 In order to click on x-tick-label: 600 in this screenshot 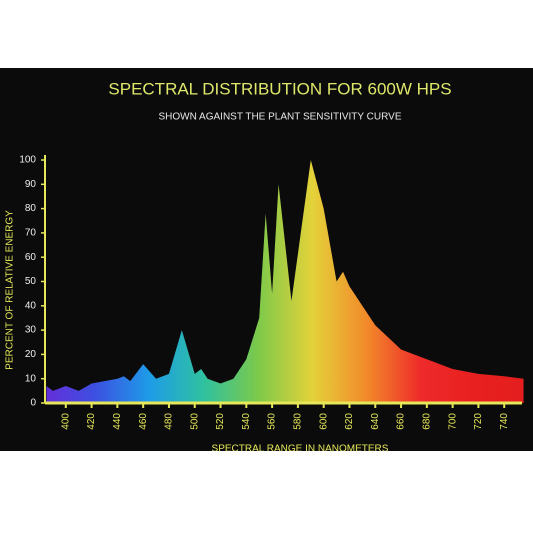, I will do `click(323, 421)`.